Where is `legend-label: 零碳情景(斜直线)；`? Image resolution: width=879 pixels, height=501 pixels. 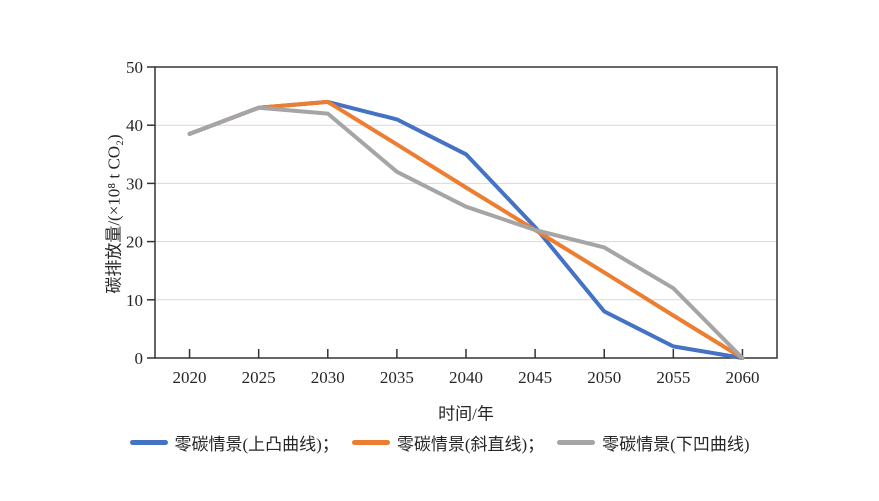 legend-label: 零碳情景(斜直线)； is located at coordinates (470, 444).